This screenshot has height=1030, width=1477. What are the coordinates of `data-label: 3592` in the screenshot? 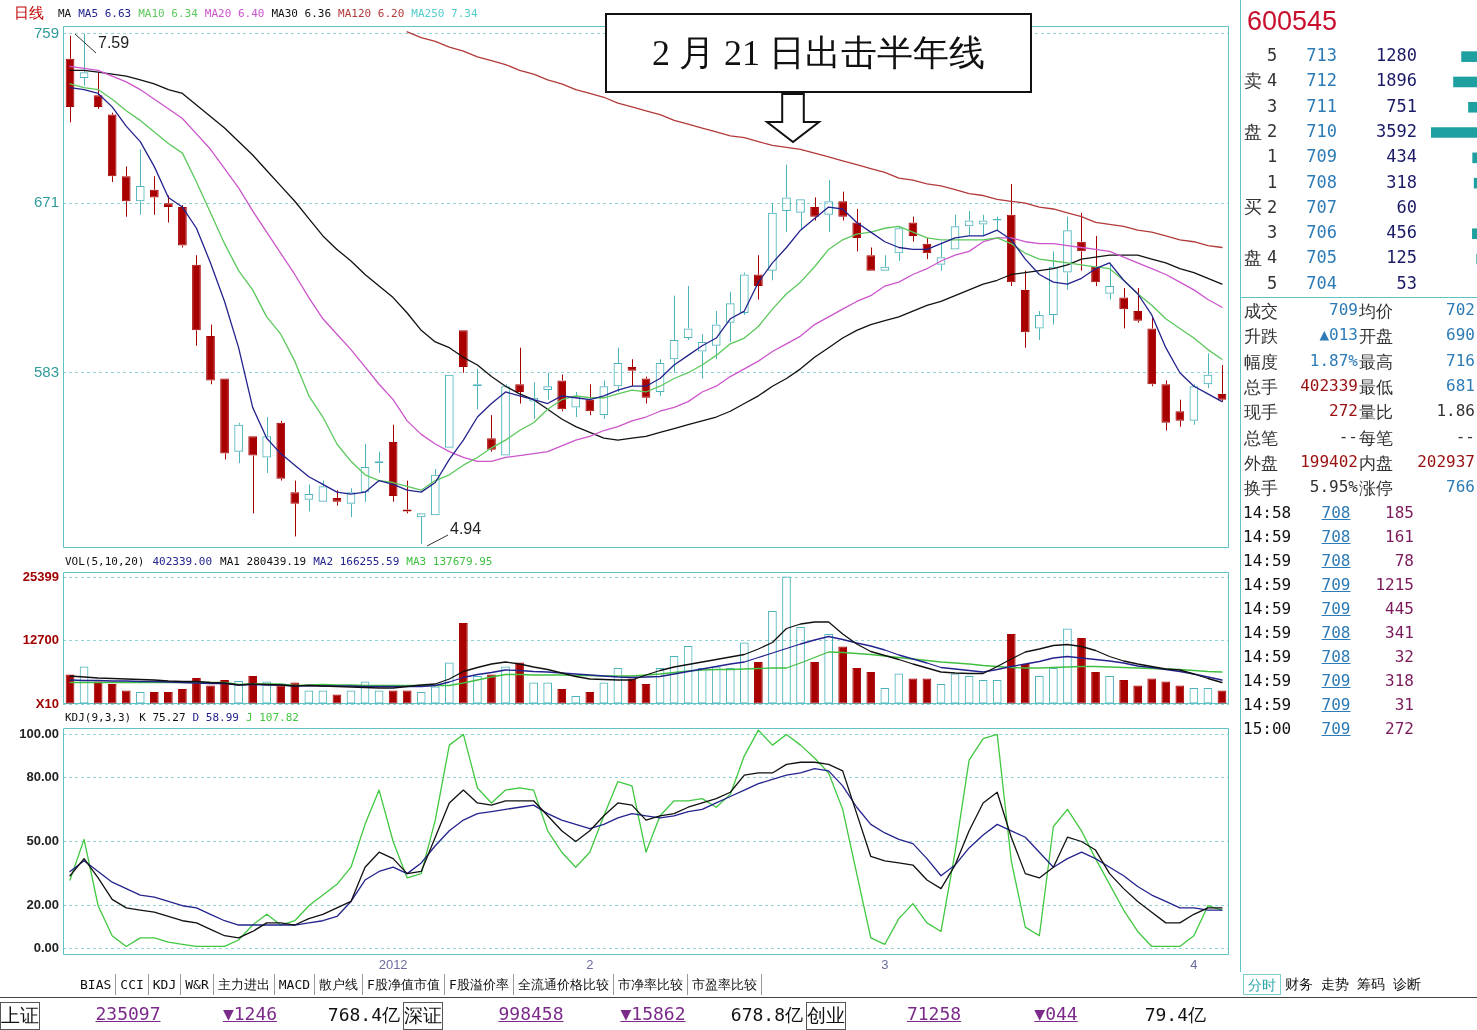 It's located at (1396, 130).